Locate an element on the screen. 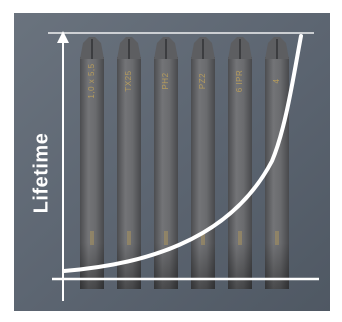 Image resolution: width=342 pixels, height=322 pixels. bit-tip-code: PZ2 is located at coordinates (202, 81).